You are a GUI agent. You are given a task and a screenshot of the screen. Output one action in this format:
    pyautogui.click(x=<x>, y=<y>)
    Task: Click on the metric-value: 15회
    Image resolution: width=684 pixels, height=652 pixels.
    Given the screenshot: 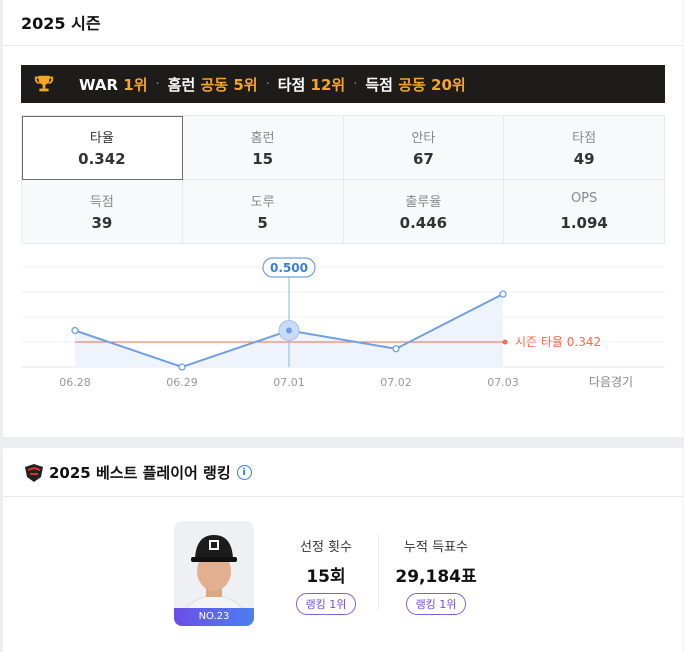 What is the action you would take?
    pyautogui.click(x=326, y=577)
    